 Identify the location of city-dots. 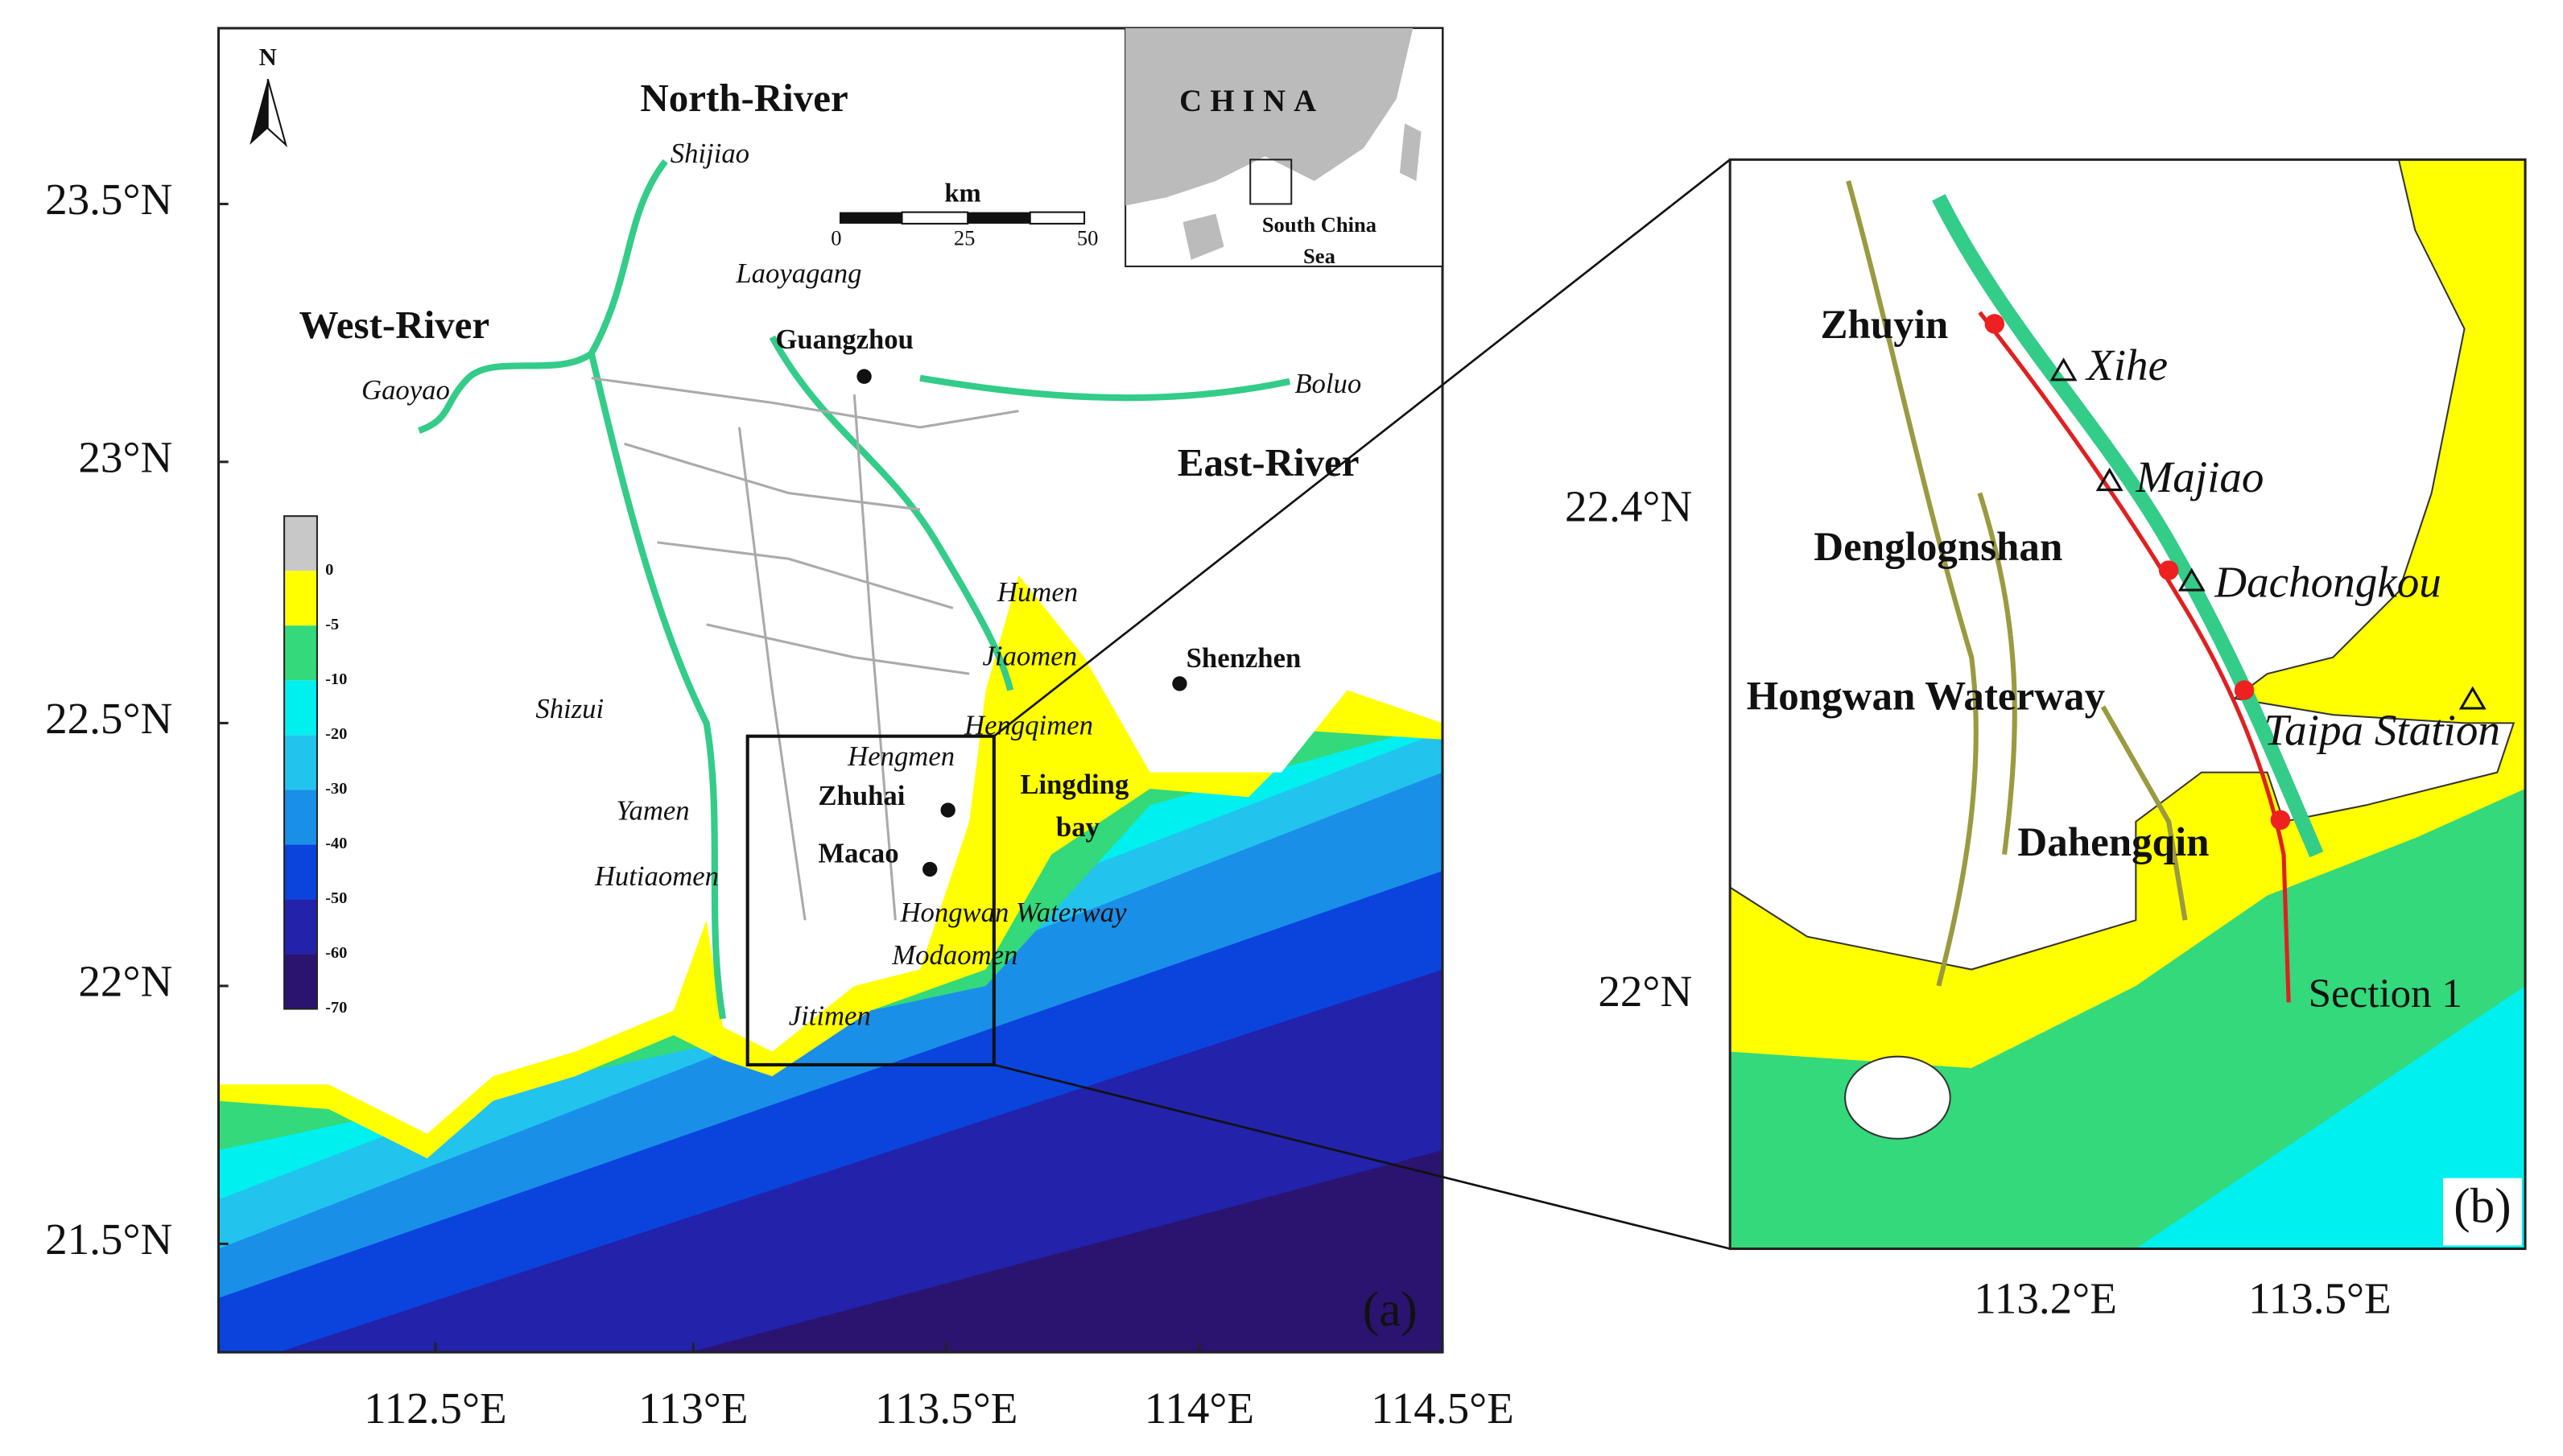
(1021, 623).